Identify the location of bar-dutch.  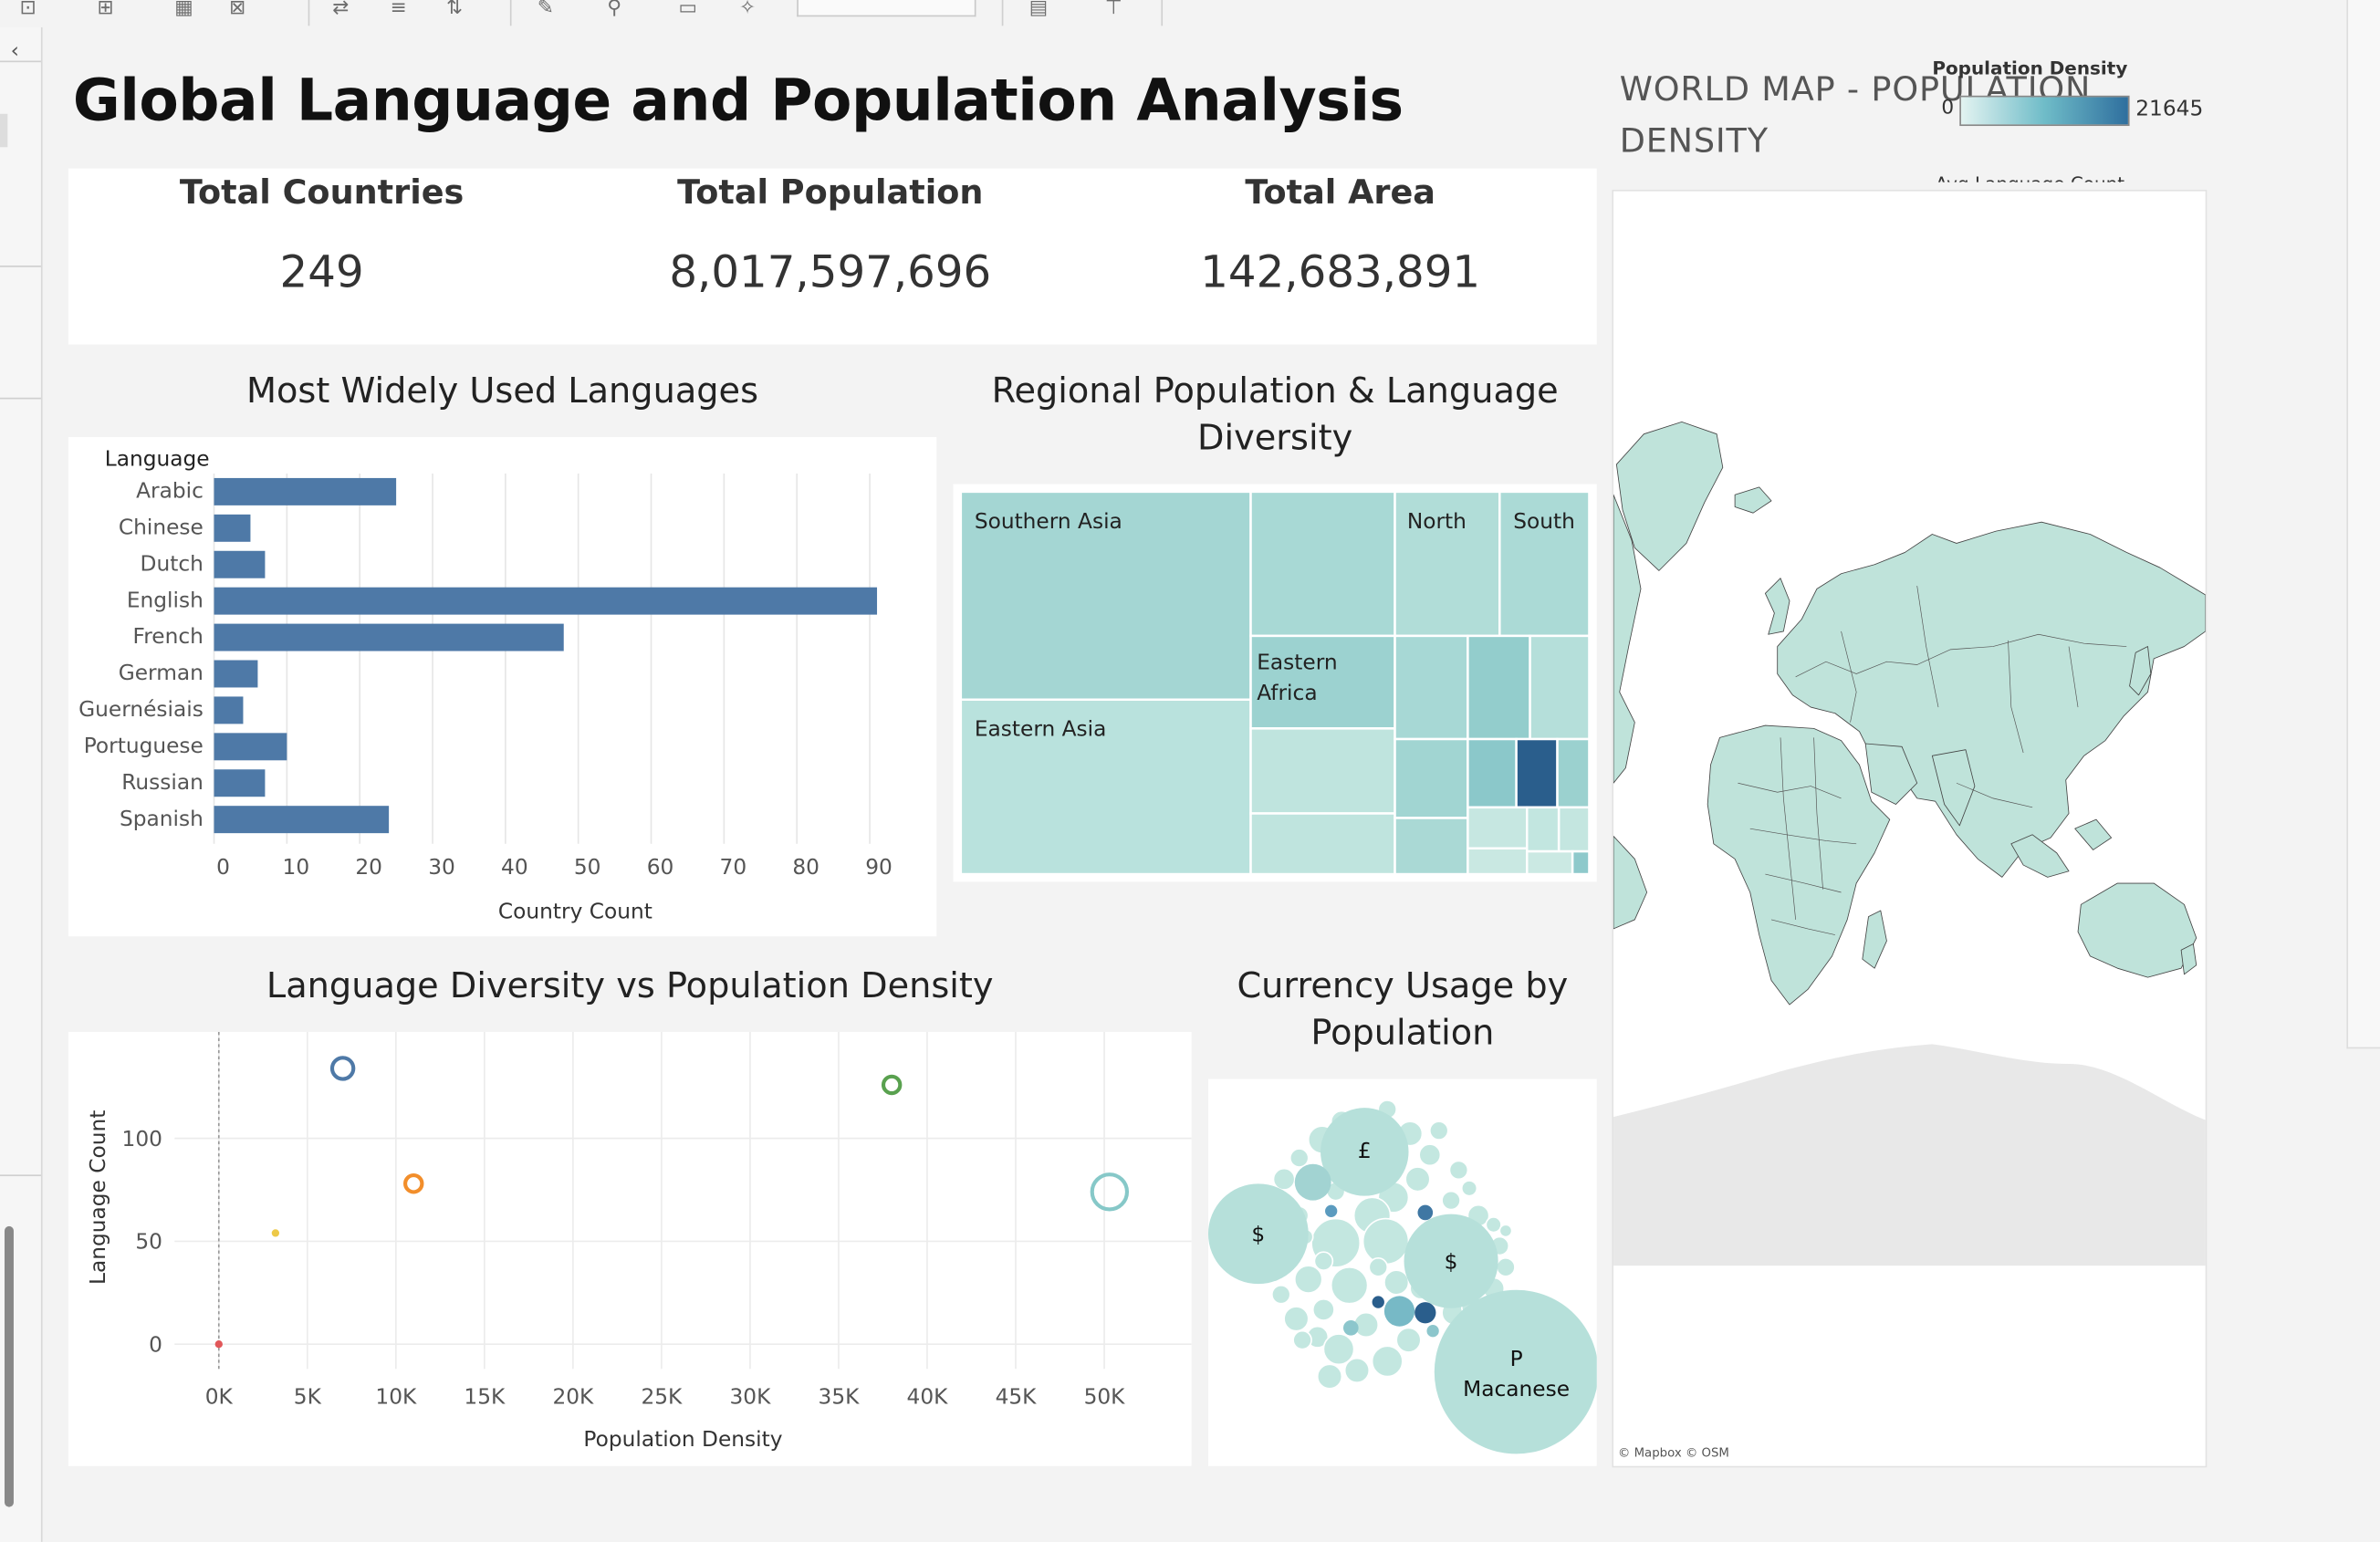
(240, 564).